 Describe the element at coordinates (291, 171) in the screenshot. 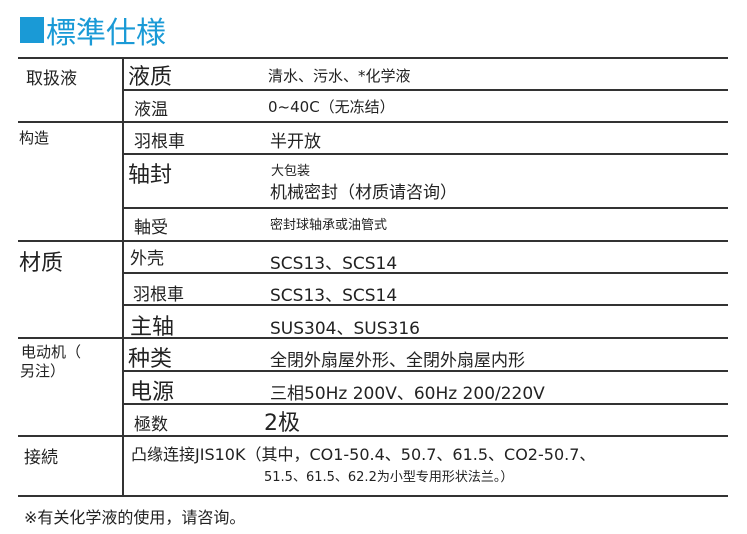

I see `item-value: 大包装` at that location.